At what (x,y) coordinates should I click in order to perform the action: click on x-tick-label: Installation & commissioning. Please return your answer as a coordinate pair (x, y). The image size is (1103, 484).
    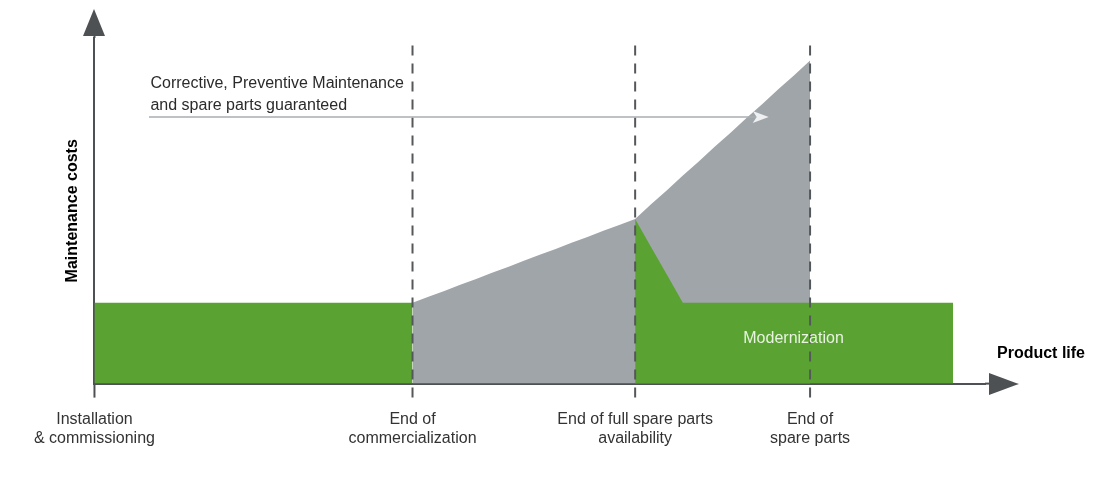
    Looking at the image, I should click on (94, 427).